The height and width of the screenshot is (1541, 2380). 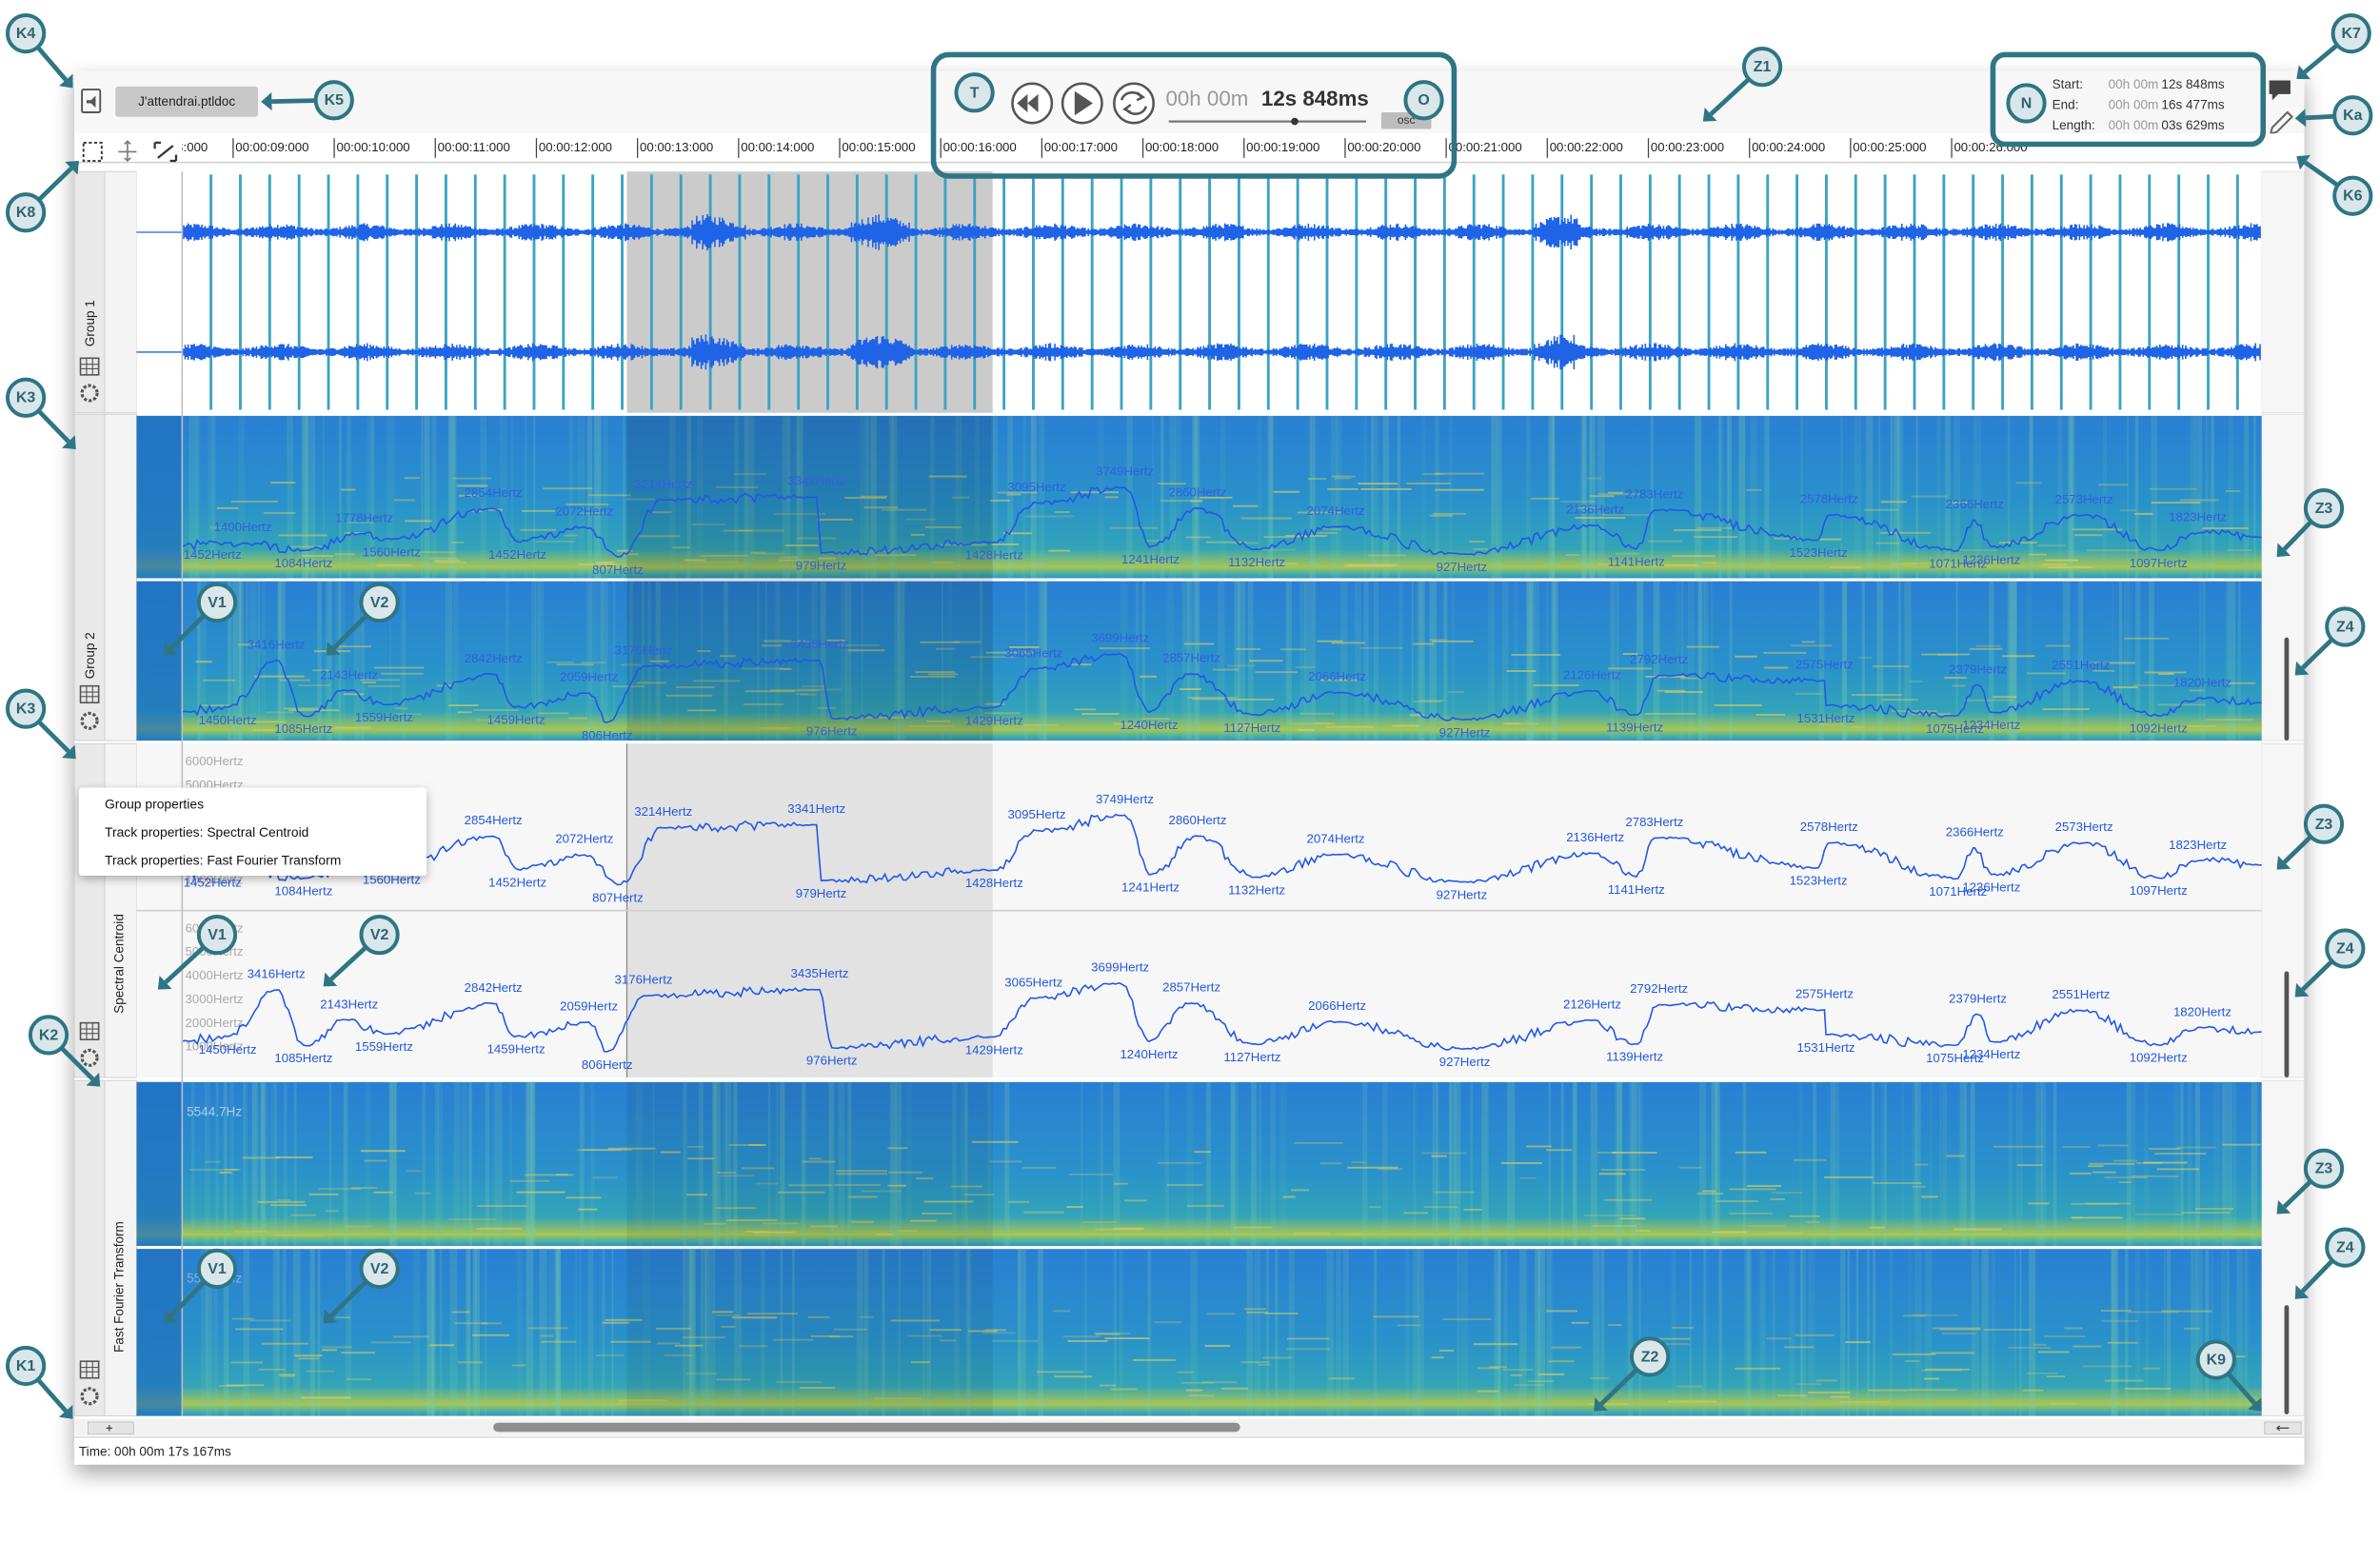 I want to click on callout-badge, so click(x=1423, y=100).